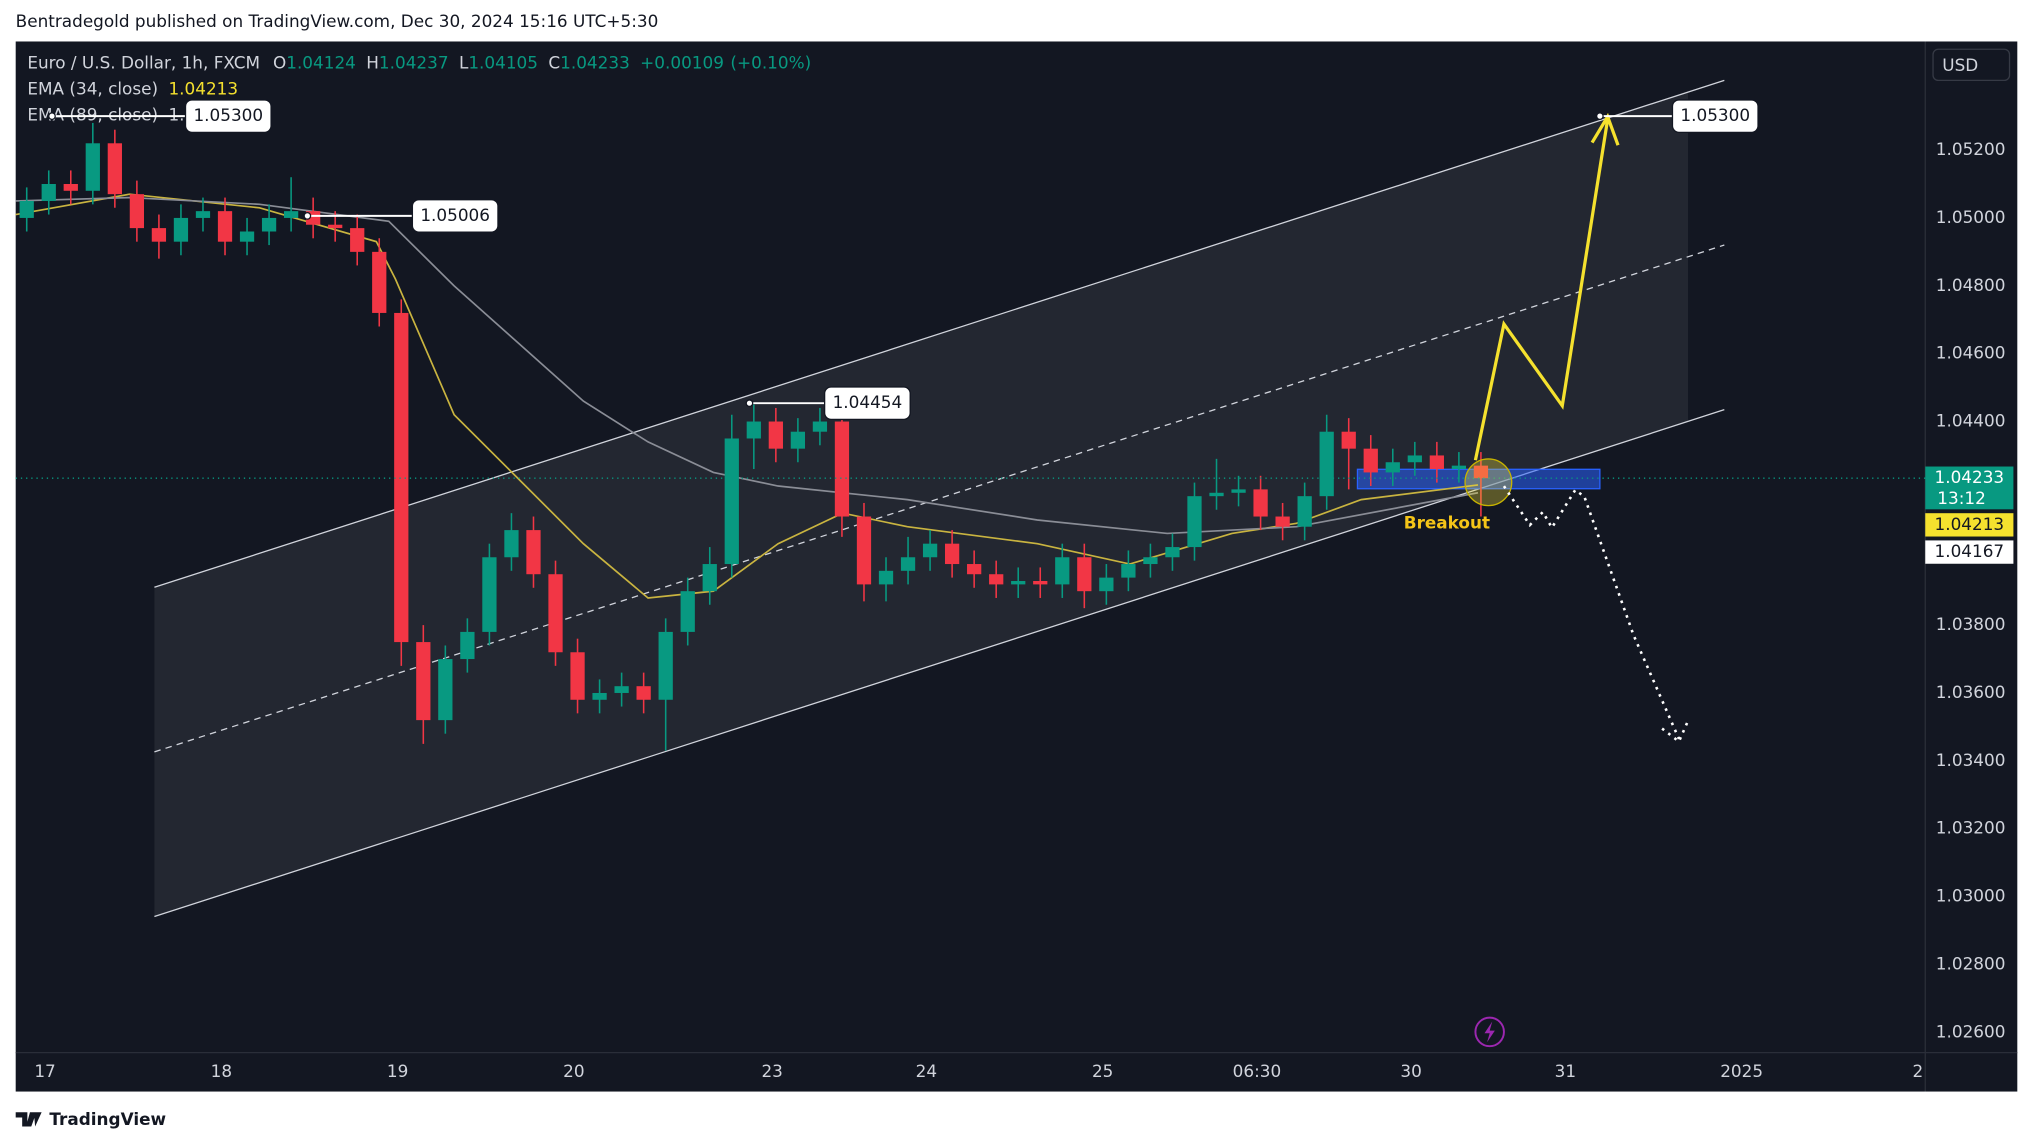 The width and height of the screenshot is (2033, 1146). Describe the element at coordinates (44, 1071) in the screenshot. I see `x-tick-label: 17` at that location.